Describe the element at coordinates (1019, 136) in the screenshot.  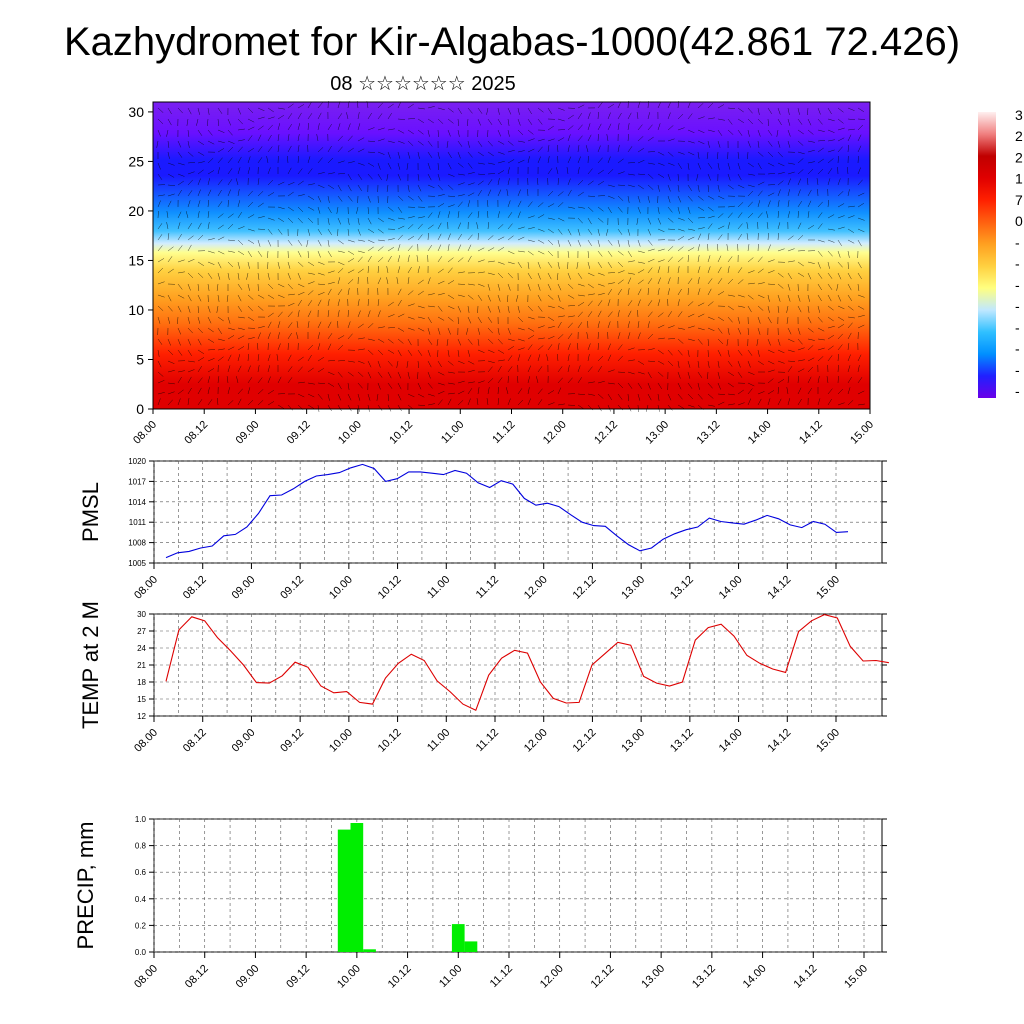
I see `colorbar-label: 2` at that location.